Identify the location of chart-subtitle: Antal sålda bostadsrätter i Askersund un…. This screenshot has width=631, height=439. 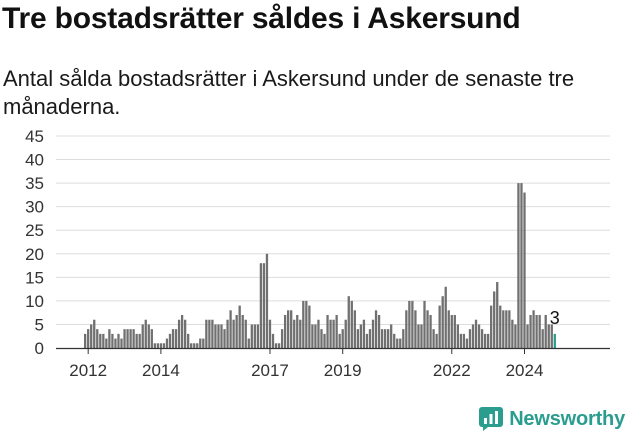
(289, 92).